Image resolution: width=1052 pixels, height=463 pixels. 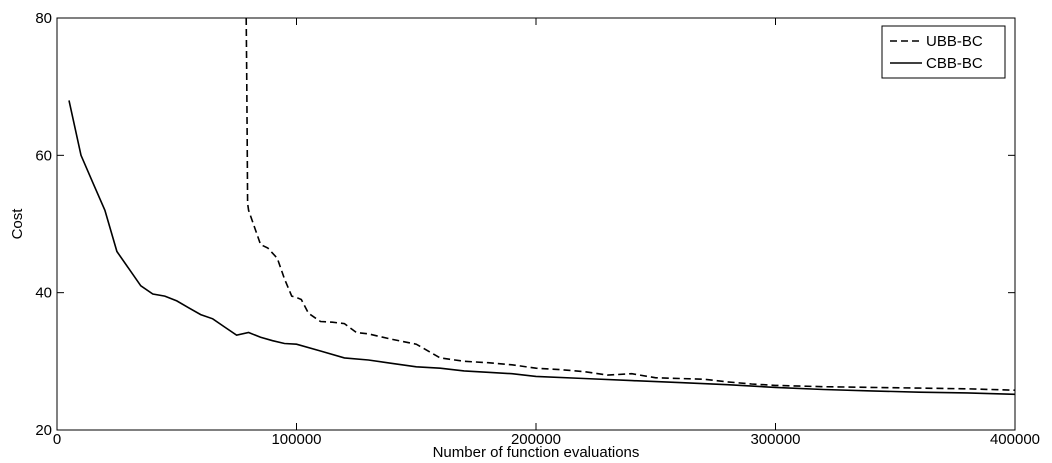 What do you see at coordinates (43, 430) in the screenshot?
I see `y-tick-label: 20` at bounding box center [43, 430].